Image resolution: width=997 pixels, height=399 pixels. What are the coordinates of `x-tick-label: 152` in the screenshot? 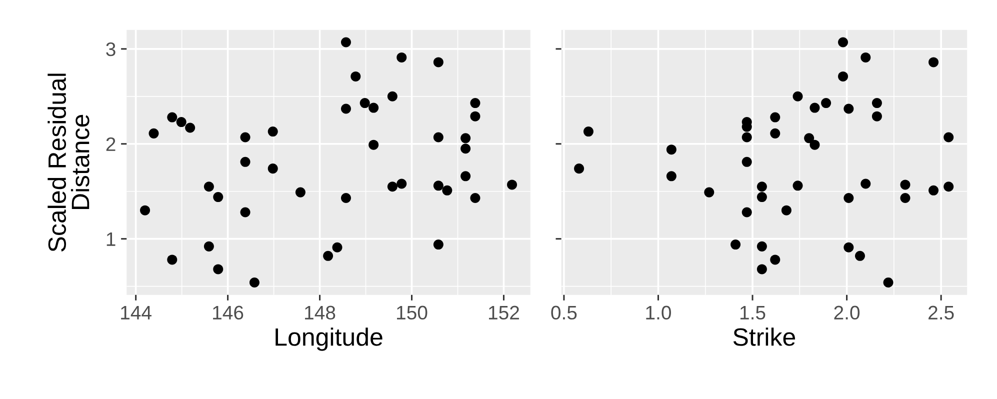 It's located at (503, 313).